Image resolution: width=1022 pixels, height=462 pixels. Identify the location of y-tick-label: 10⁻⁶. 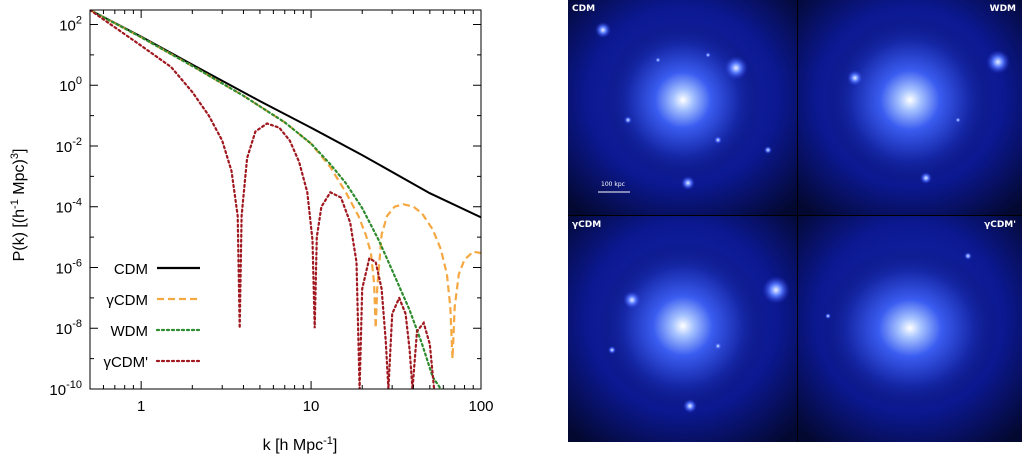
(69, 267).